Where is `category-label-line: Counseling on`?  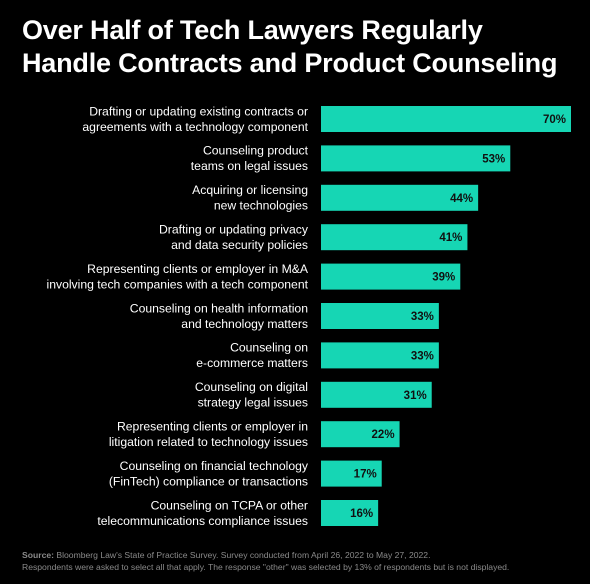 category-label-line: Counseling on is located at coordinates (269, 348).